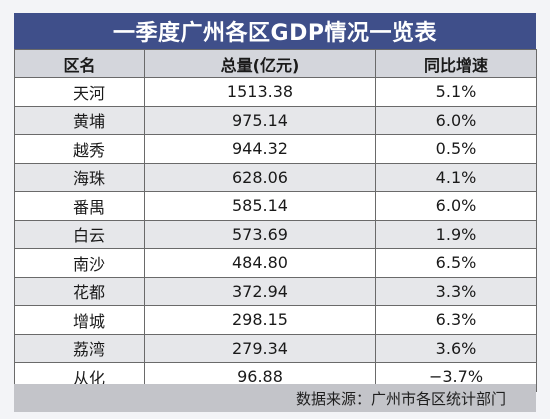 The height and width of the screenshot is (419, 550). What do you see at coordinates (456, 263) in the screenshot?
I see `growth-cell: 6.5%` at bounding box center [456, 263].